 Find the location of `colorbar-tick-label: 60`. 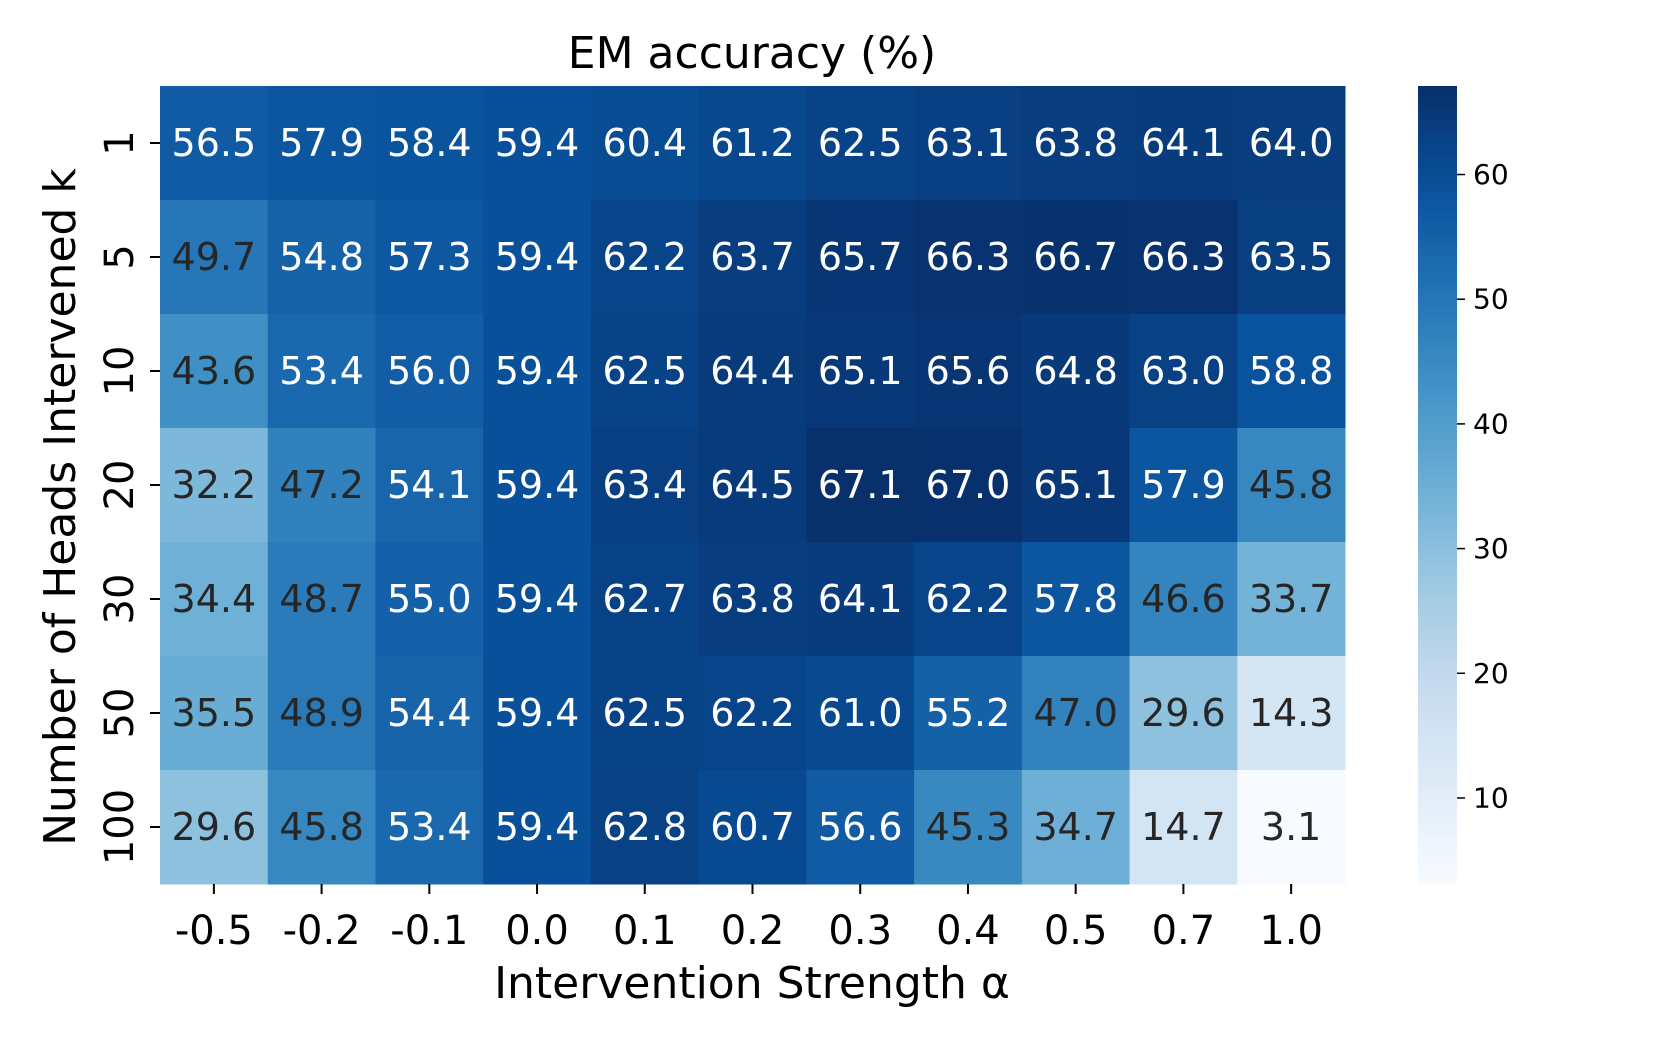

colorbar-tick-label: 60 is located at coordinates (1491, 174).